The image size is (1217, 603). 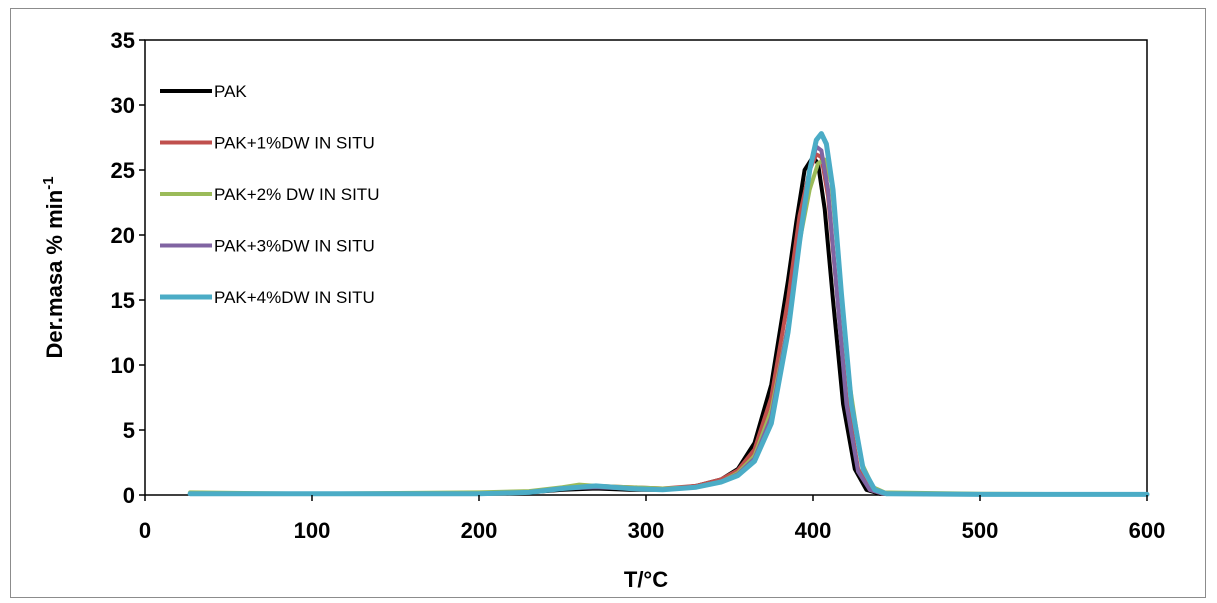 I want to click on x-tick-label: 0, so click(x=145, y=530).